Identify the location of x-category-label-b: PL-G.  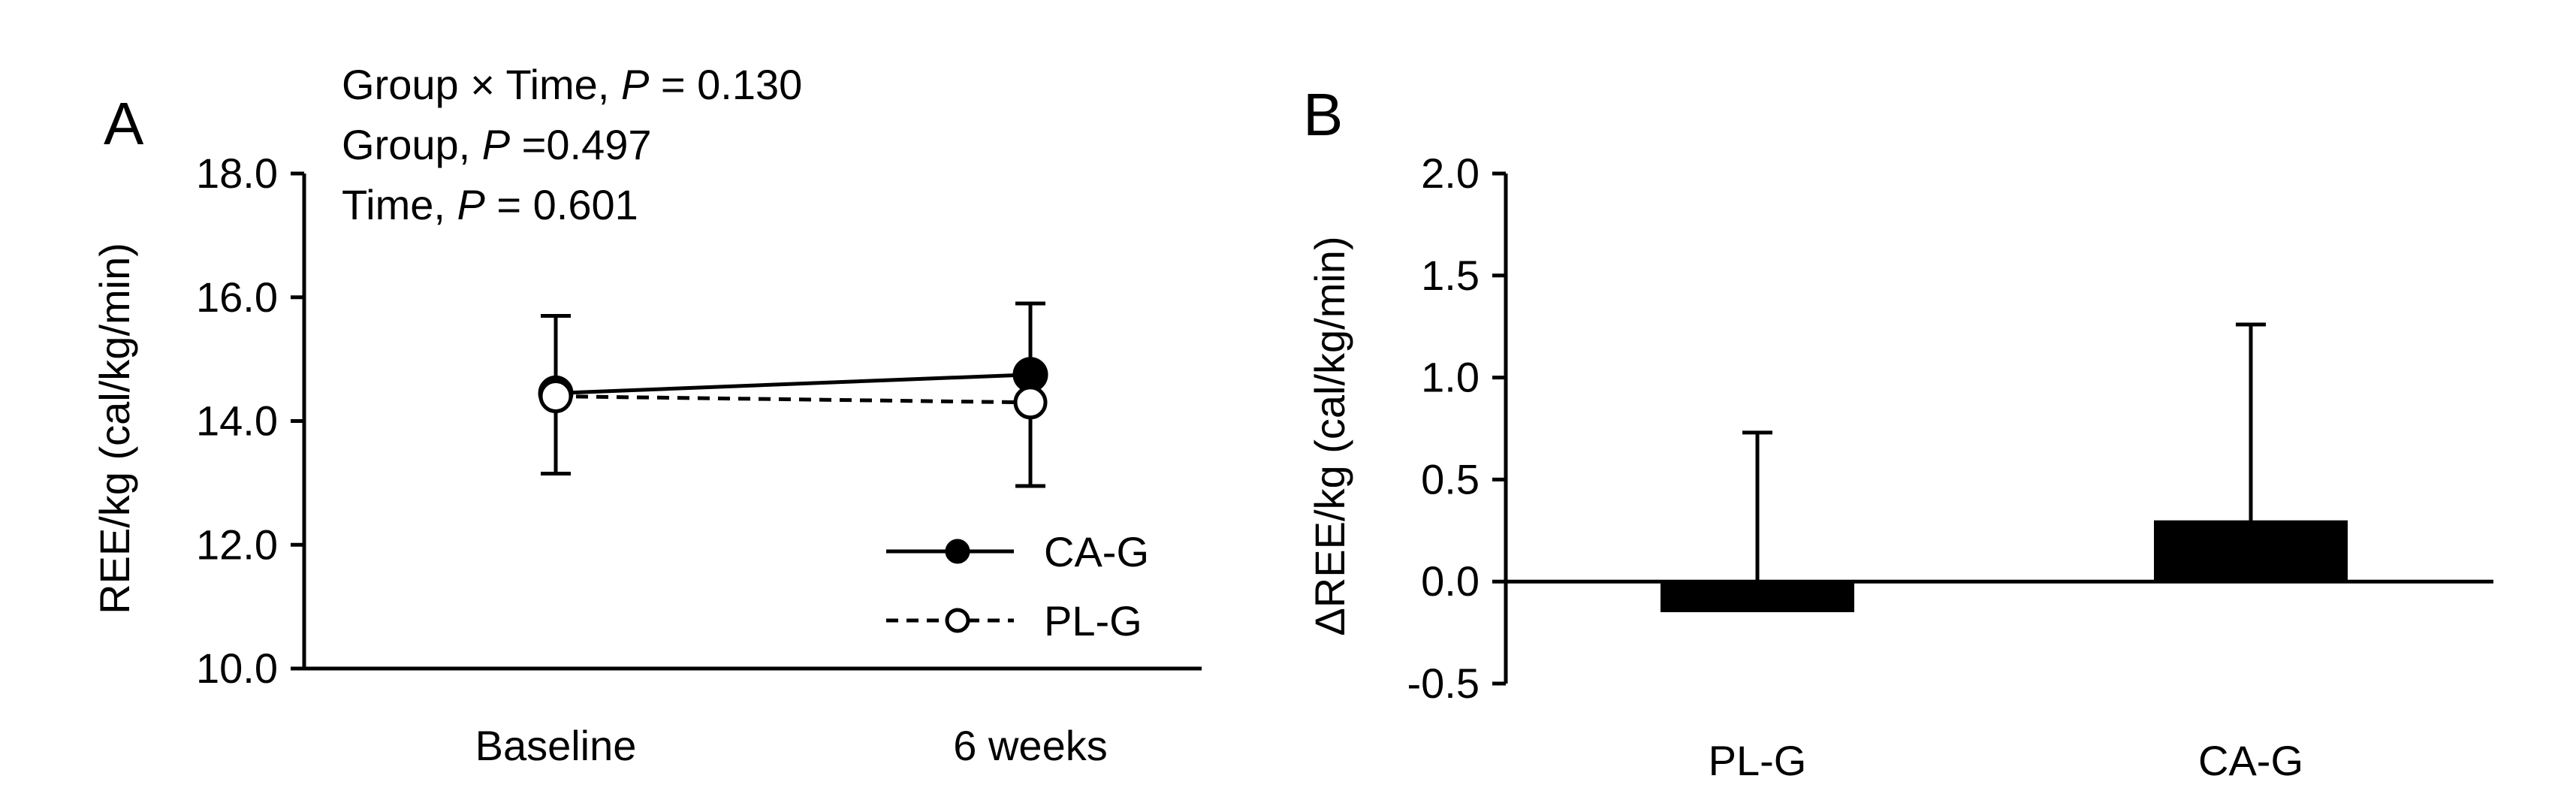
(1758, 760).